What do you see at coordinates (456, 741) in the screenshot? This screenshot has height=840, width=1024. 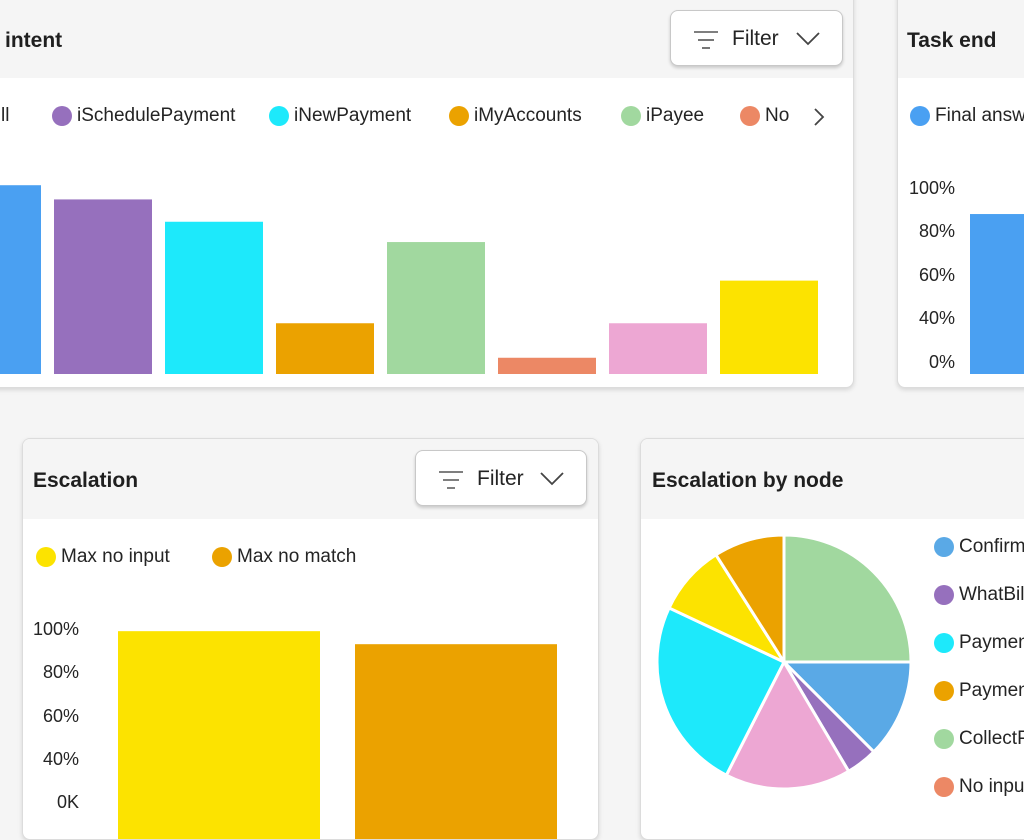 I see `bar-max-no-match` at bounding box center [456, 741].